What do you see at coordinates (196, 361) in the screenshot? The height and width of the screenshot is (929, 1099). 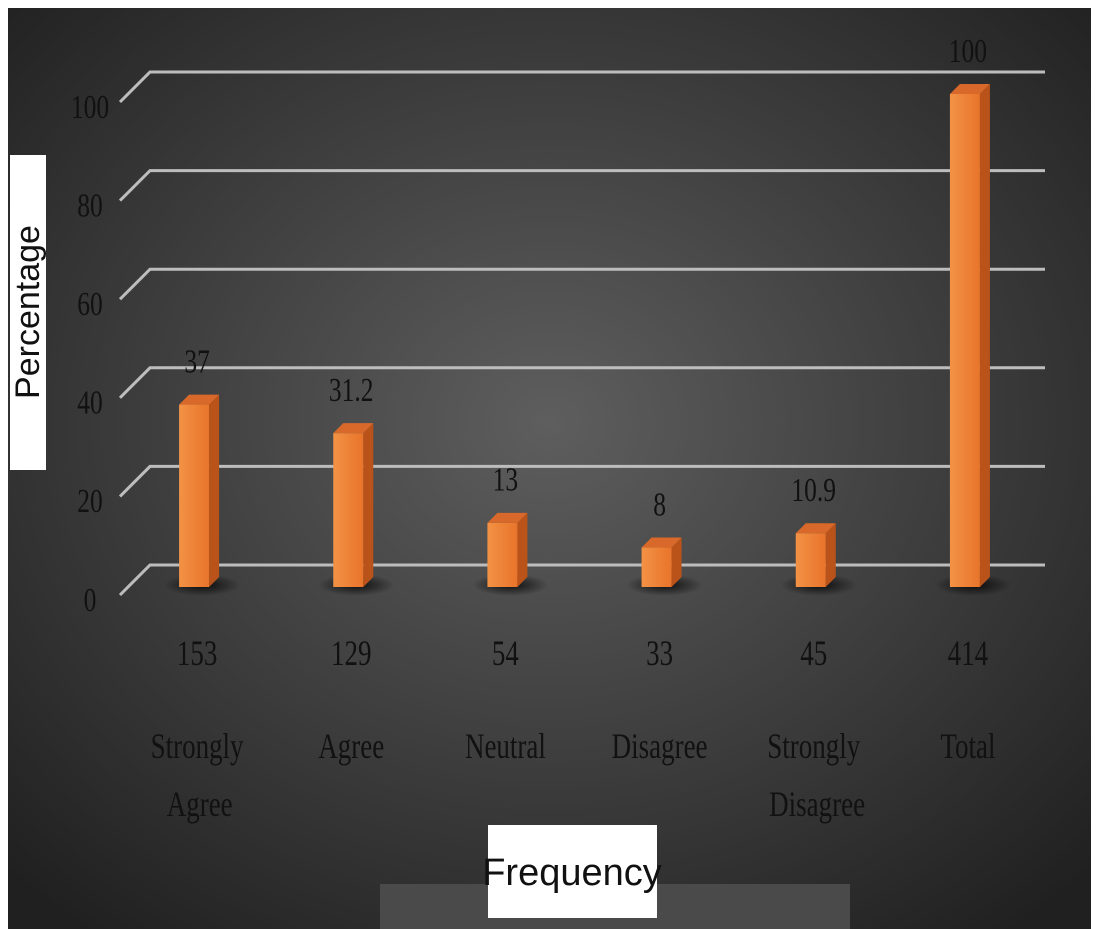 I see `data-label: 37` at bounding box center [196, 361].